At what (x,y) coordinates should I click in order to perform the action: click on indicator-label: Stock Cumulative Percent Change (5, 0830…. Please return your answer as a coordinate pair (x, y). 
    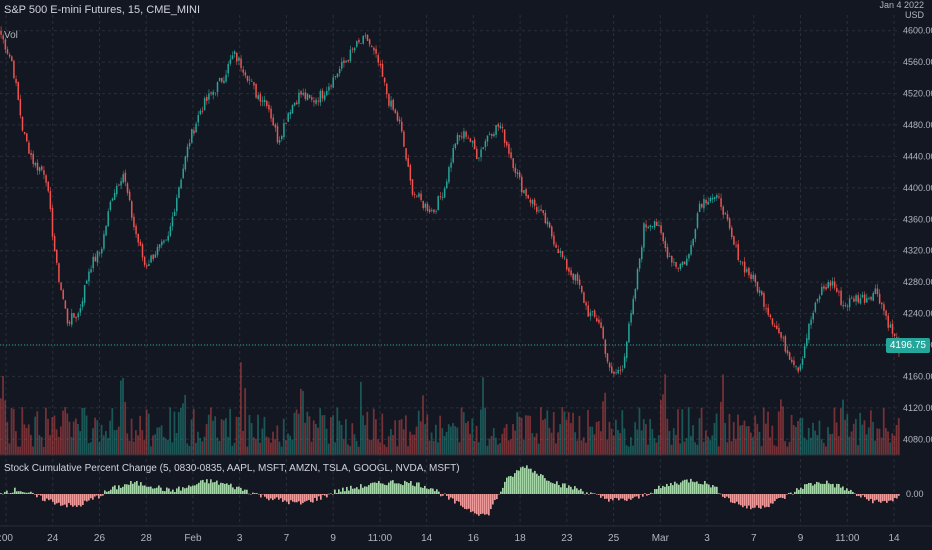
    Looking at the image, I should click on (232, 468).